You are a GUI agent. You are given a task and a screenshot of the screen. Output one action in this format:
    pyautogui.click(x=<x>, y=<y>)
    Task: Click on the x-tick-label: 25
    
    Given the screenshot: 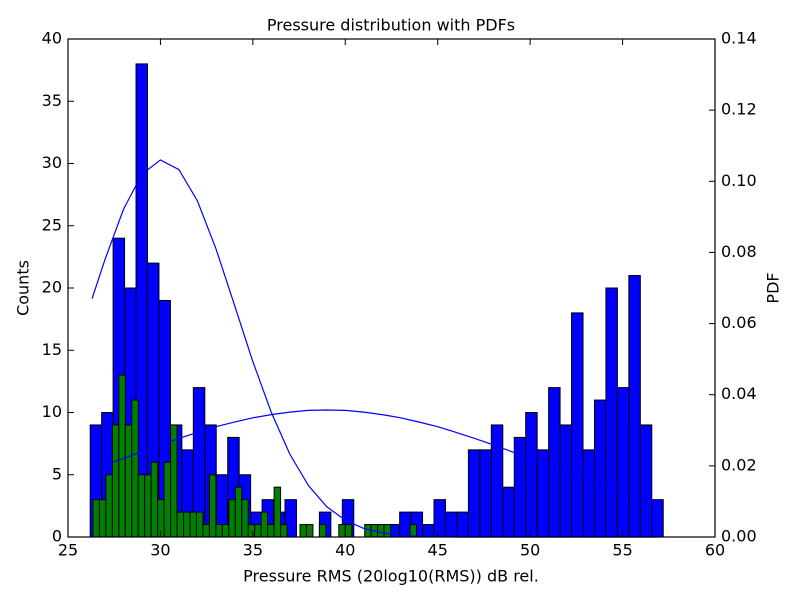 What is the action you would take?
    pyautogui.click(x=68, y=550)
    